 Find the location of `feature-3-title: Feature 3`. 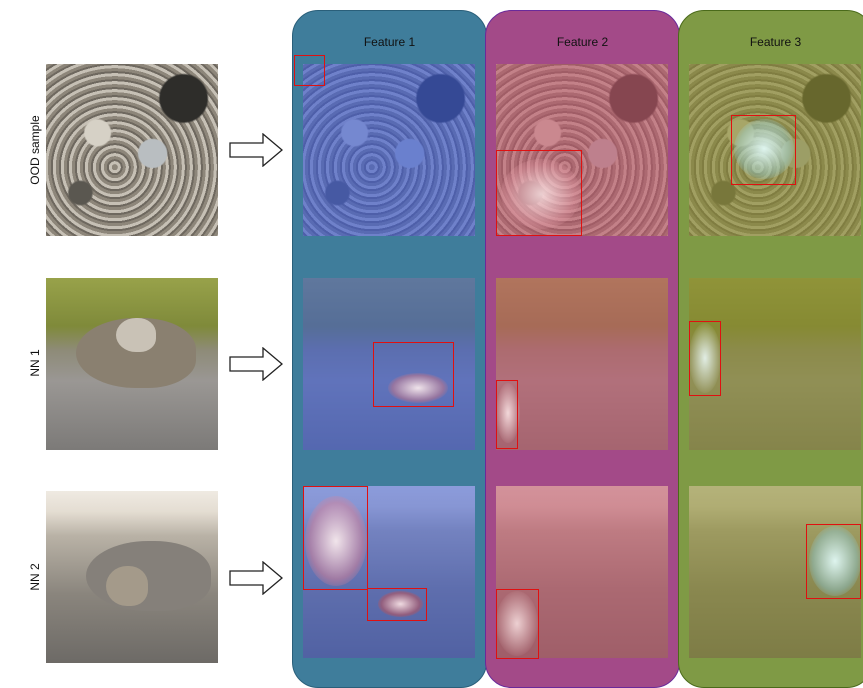

feature-3-title: Feature 3 is located at coordinates (775, 42).